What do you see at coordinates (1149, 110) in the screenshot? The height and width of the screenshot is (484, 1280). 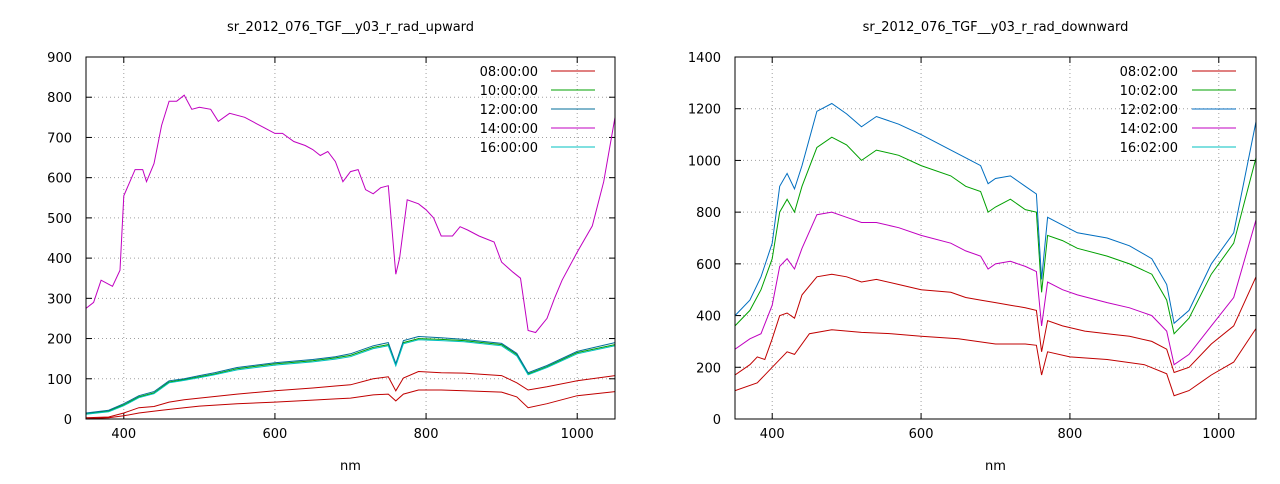 I see `legend-label: 12:02:00` at bounding box center [1149, 110].